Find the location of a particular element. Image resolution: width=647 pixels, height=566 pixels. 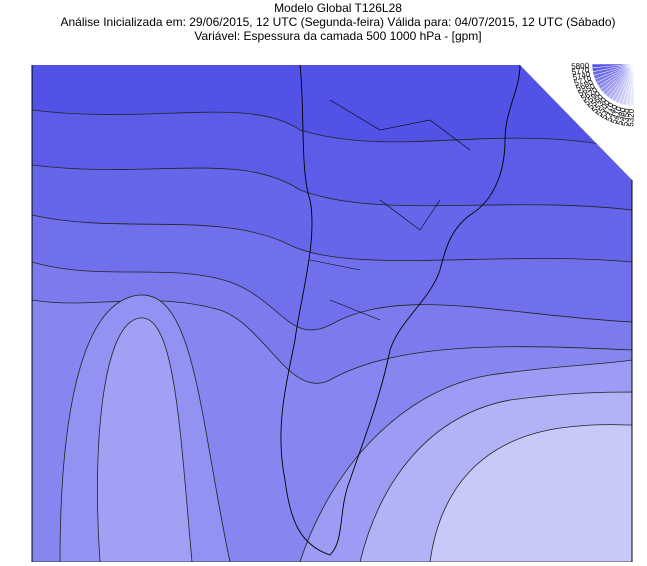

legend-label: 5320 is located at coordinates (631, 117).